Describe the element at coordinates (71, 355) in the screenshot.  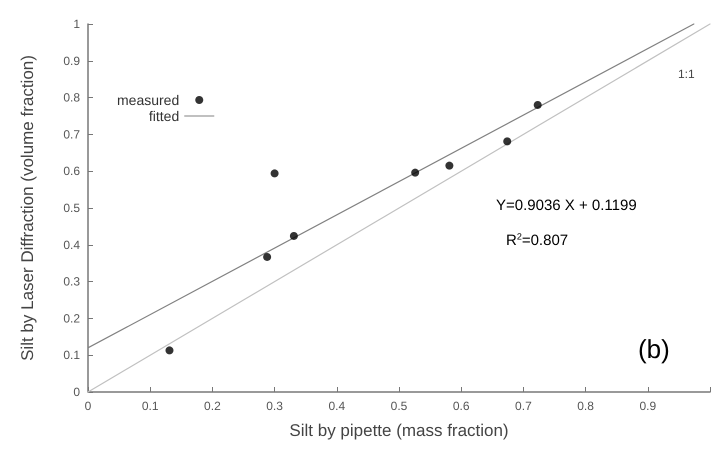
I see `y-tick-label: 0.1` at that location.